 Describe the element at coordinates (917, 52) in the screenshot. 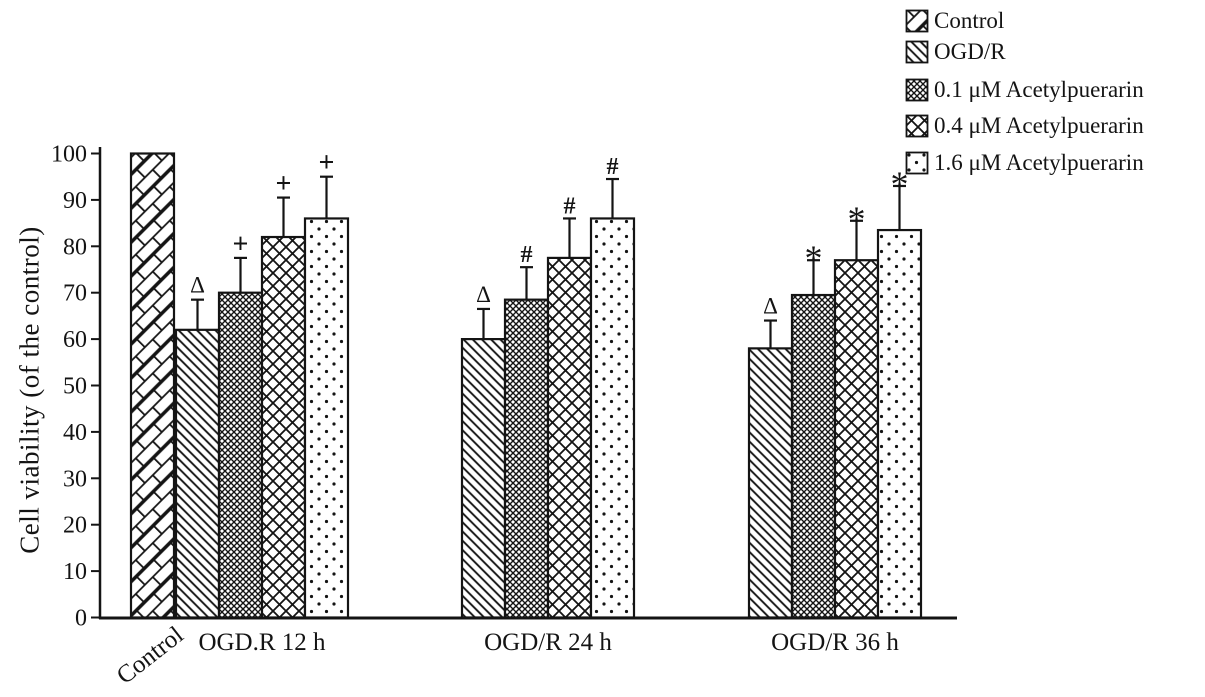

I see `legend-swatch-diagonal-lines-icon` at that location.